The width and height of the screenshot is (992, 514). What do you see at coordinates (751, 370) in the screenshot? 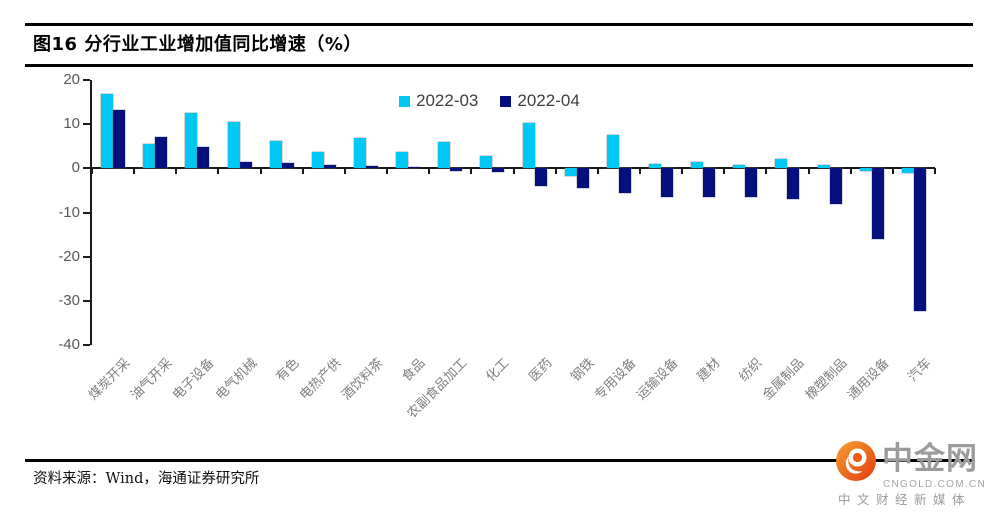
I see `x-category-label: 纺织` at bounding box center [751, 370].